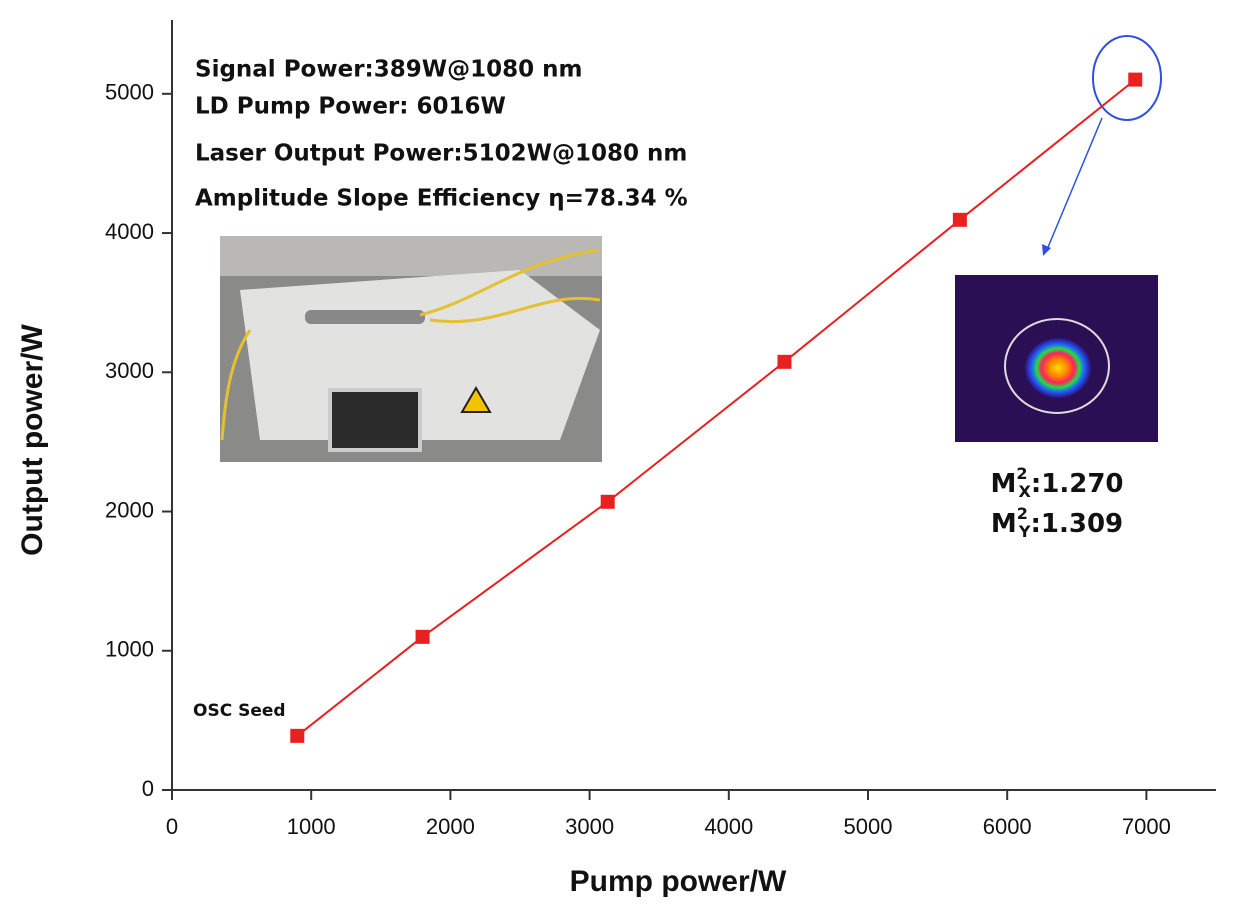 This screenshot has width=1234, height=910. Describe the element at coordinates (311, 826) in the screenshot. I see `x-tick-label: 1000` at that location.